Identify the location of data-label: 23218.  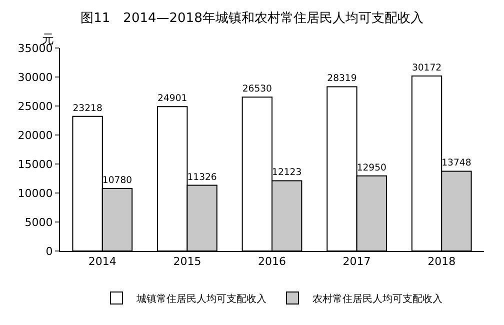
(87, 108).